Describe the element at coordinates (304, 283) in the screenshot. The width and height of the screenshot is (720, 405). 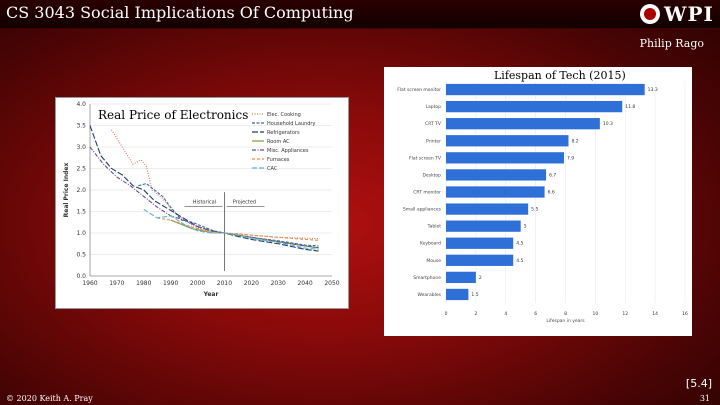
I see `x-tick-label: 2040` at that location.